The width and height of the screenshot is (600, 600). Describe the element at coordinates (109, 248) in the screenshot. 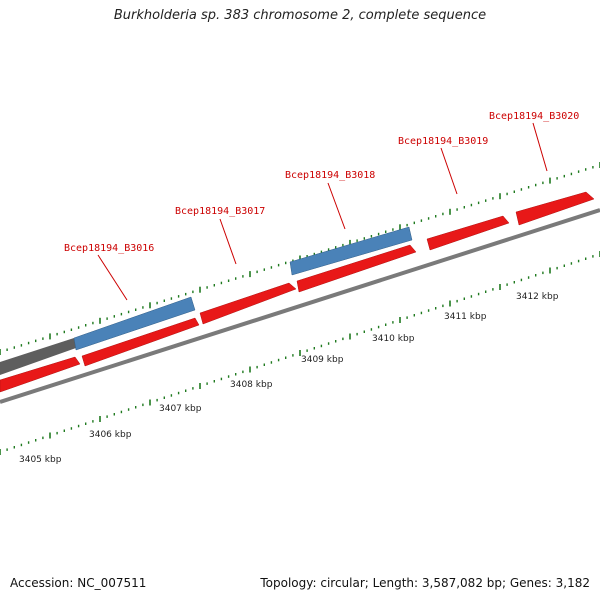

I see `gene-label: Bcep18194_B3016` at that location.